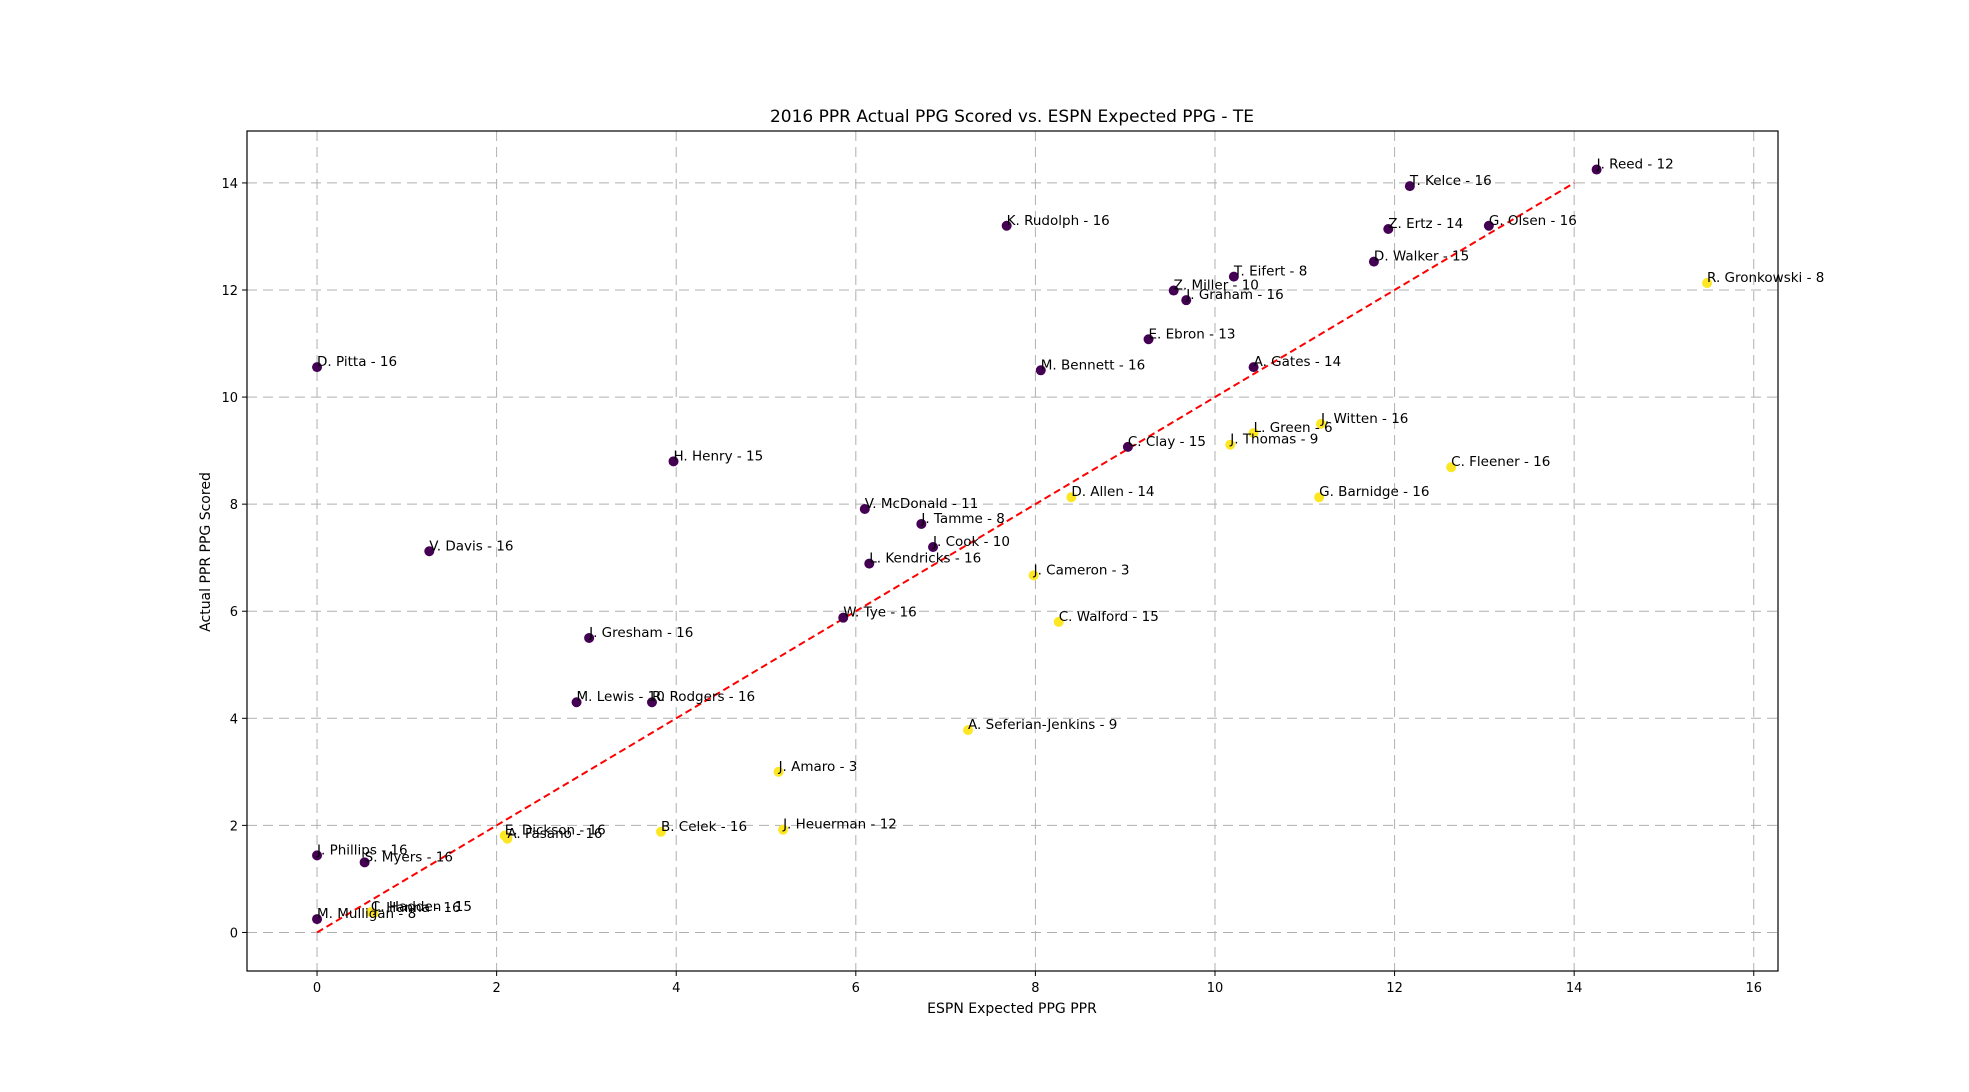 The height and width of the screenshot is (1092, 1969). What do you see at coordinates (1298, 362) in the screenshot?
I see `data-point-label: A. Gates - 14` at bounding box center [1298, 362].